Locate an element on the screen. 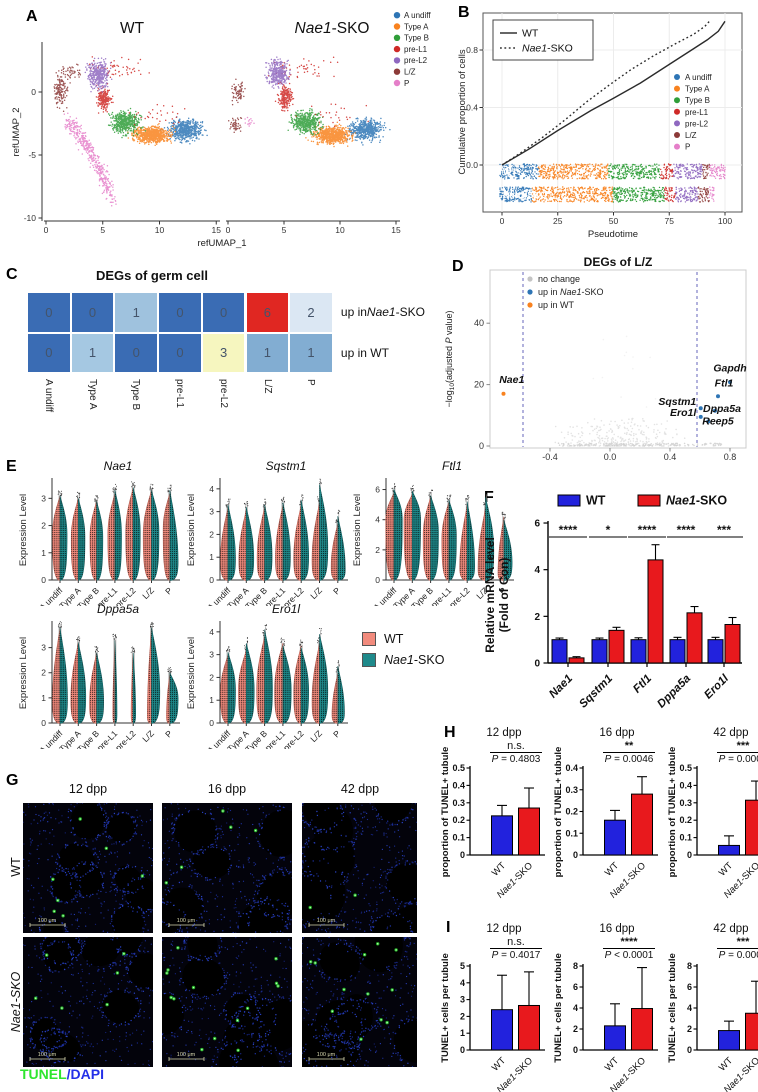 This screenshot has height=1092, width=758. micro-row-label-sko: Nae1-SKO is located at coordinates (16, 1002).